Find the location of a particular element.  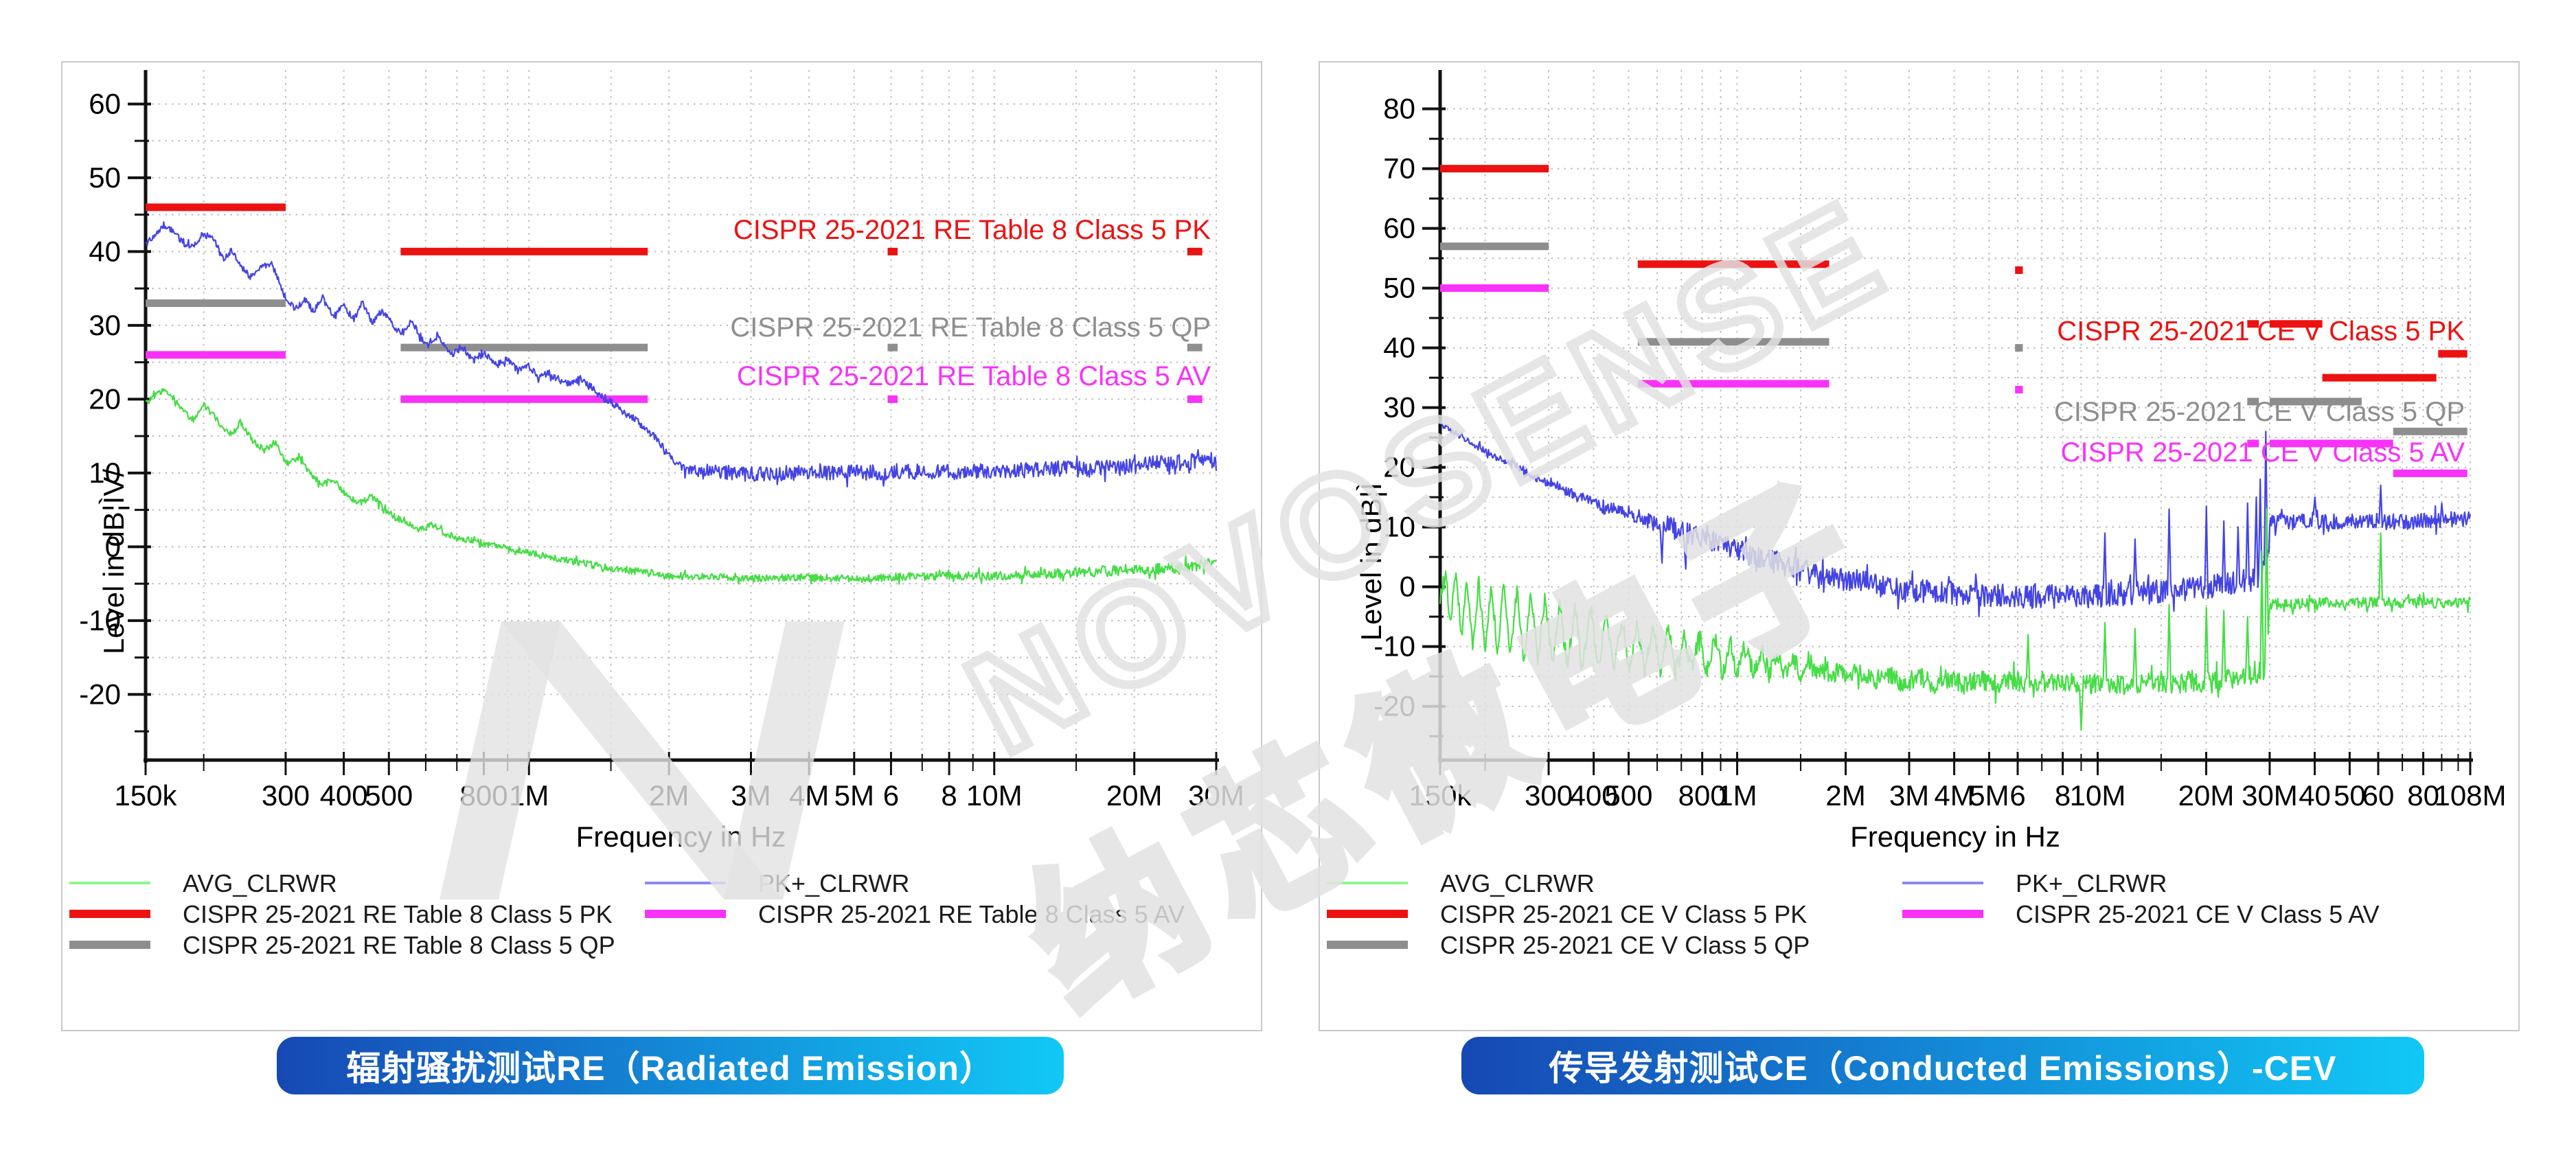

limit-annotation: CISPR 25-2021 RE Table 8 Class 5 QP is located at coordinates (970, 327).